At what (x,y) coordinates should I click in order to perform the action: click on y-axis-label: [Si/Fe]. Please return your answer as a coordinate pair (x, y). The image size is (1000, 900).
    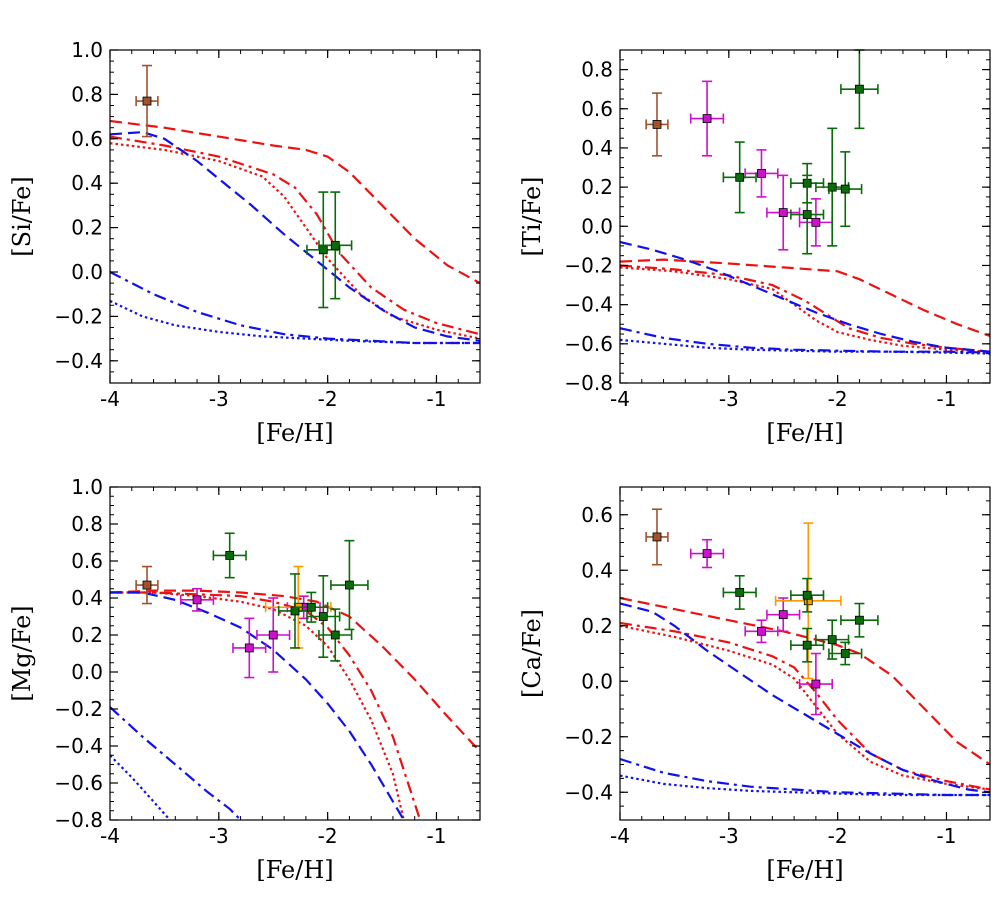
    Looking at the image, I should click on (22, 216).